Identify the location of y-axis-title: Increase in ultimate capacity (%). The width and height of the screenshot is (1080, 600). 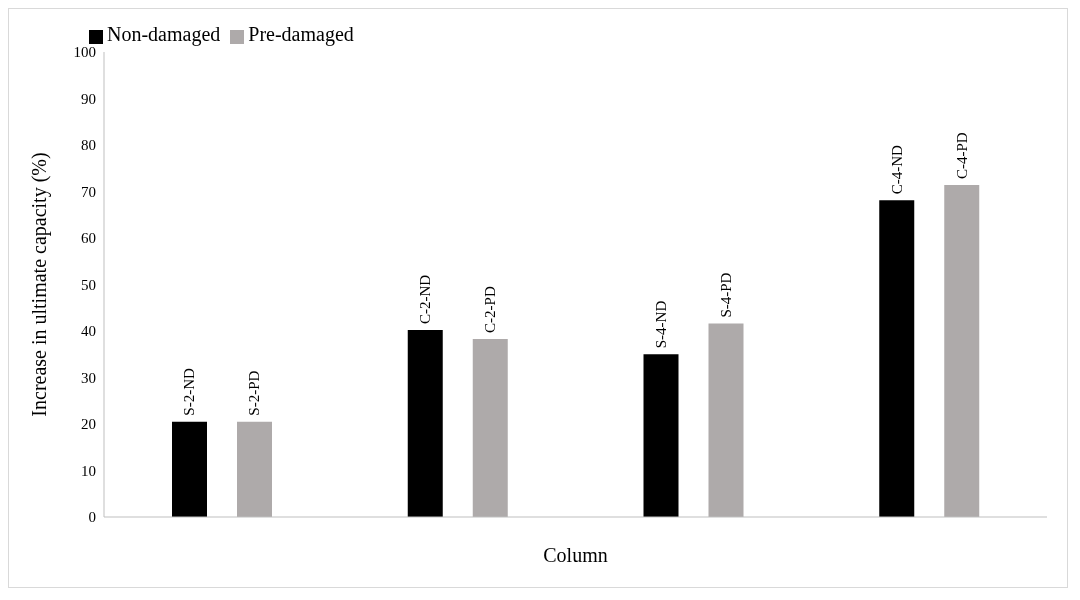
(40, 284).